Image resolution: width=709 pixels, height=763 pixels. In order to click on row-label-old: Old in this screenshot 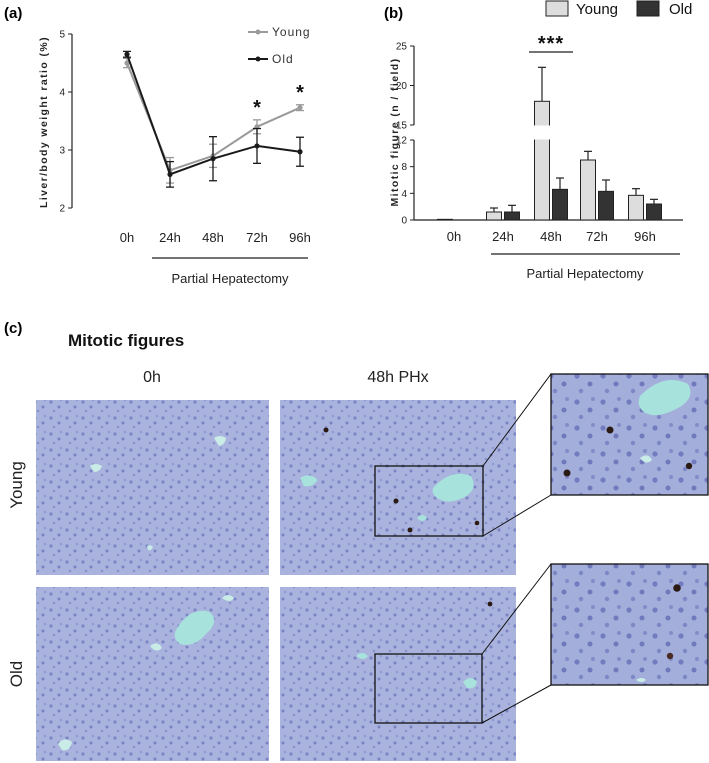, I will do `click(16, 674)`.